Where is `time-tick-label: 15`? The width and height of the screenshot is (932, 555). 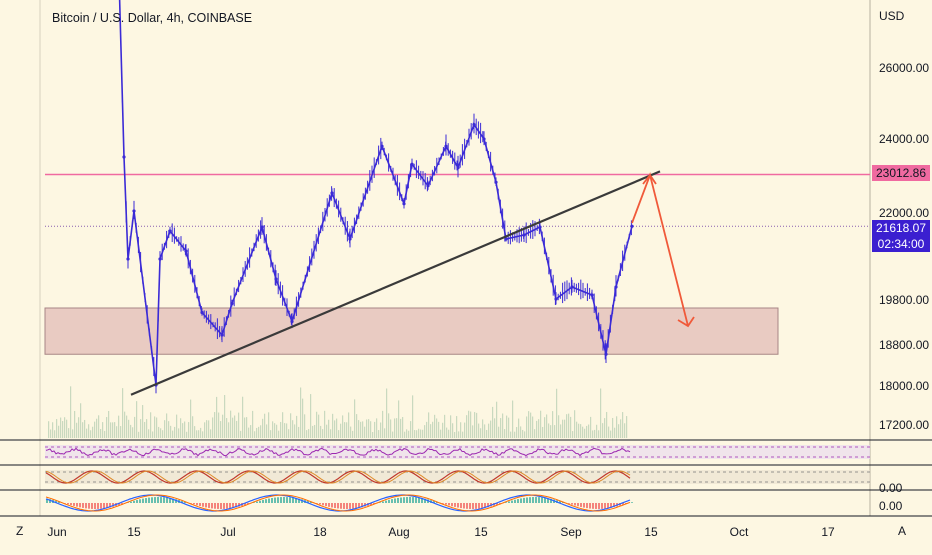
time-tick-label: 15 is located at coordinates (650, 532).